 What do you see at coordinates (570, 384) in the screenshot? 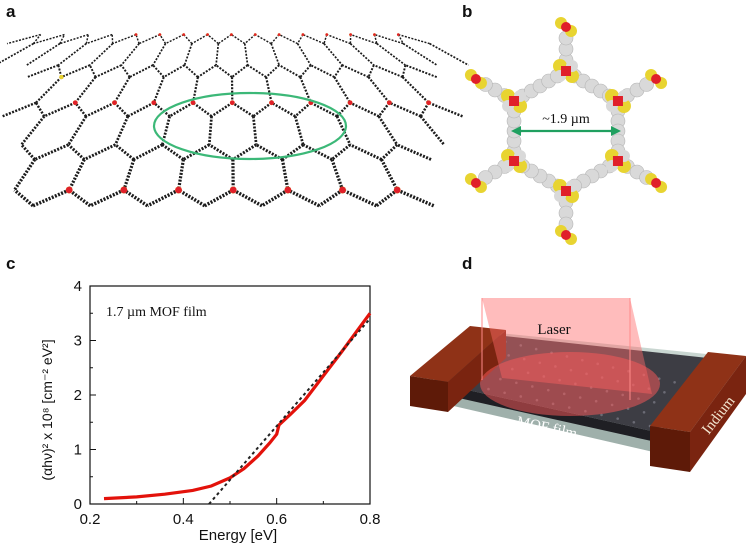
I see `laser-spot` at bounding box center [570, 384].